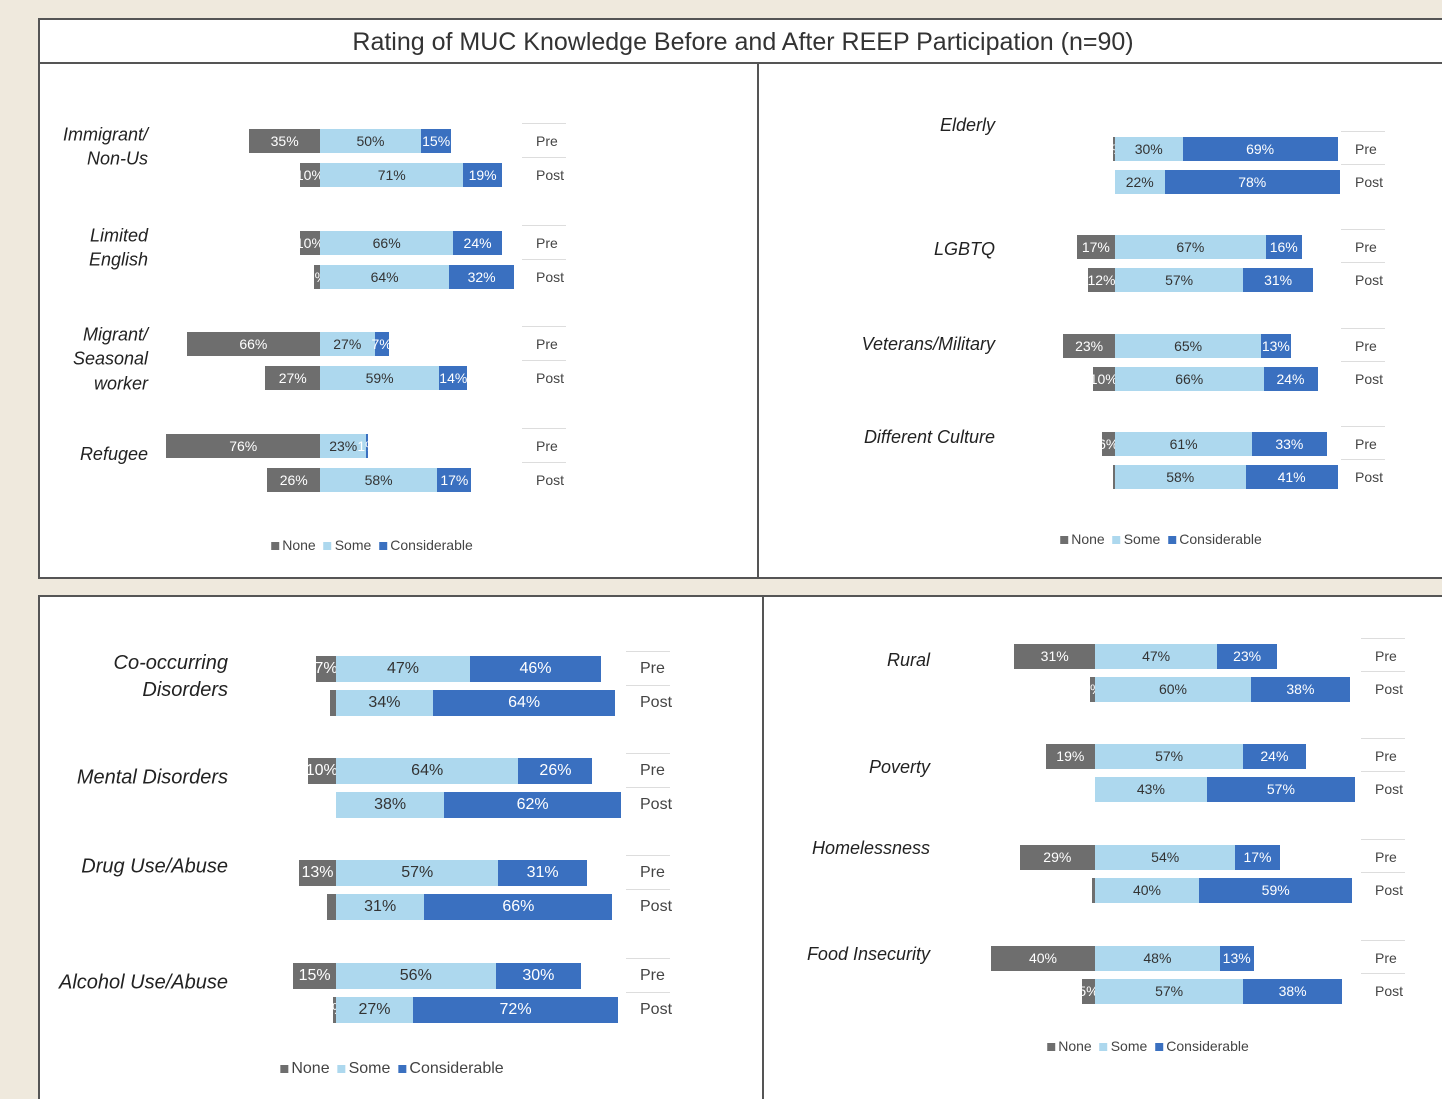  I want to click on value-label: 69%, so click(1260, 149).